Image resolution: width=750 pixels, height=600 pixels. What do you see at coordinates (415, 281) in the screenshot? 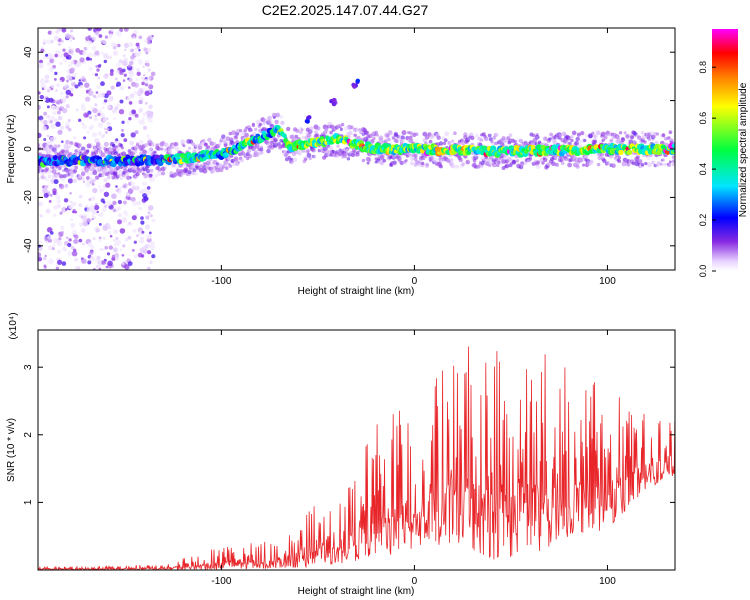
I see `spectrogram-xtick-label: 0` at bounding box center [415, 281].